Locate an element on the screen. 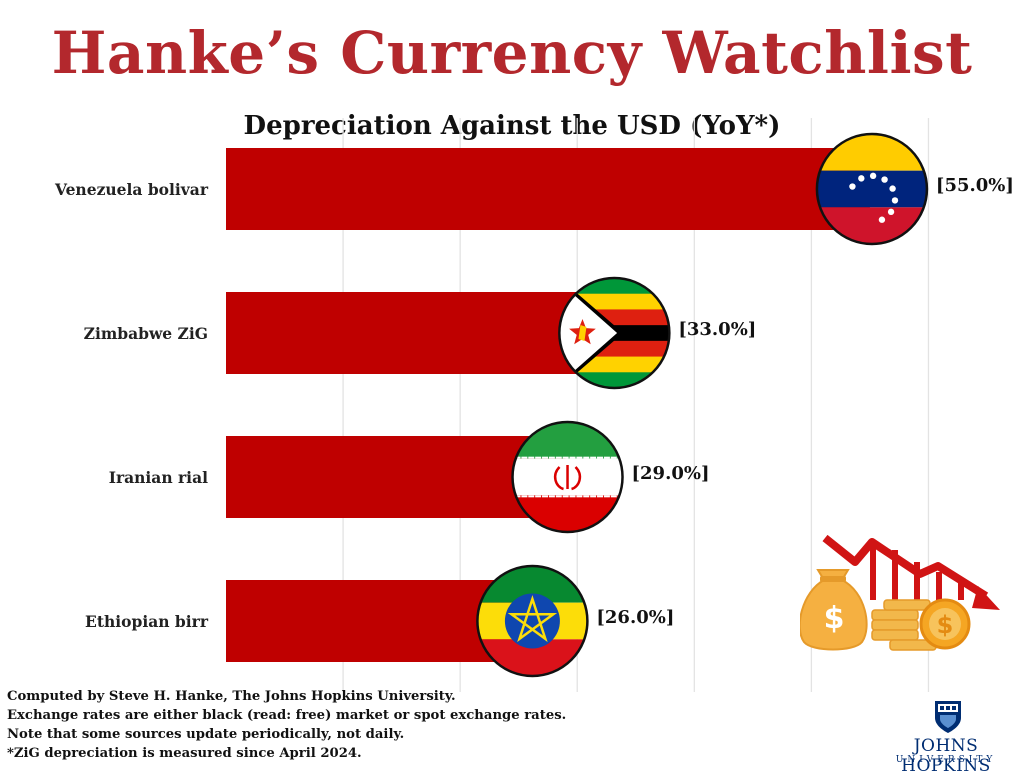 The height and width of the screenshot is (776, 1024). iran-flag is located at coordinates (567, 477).